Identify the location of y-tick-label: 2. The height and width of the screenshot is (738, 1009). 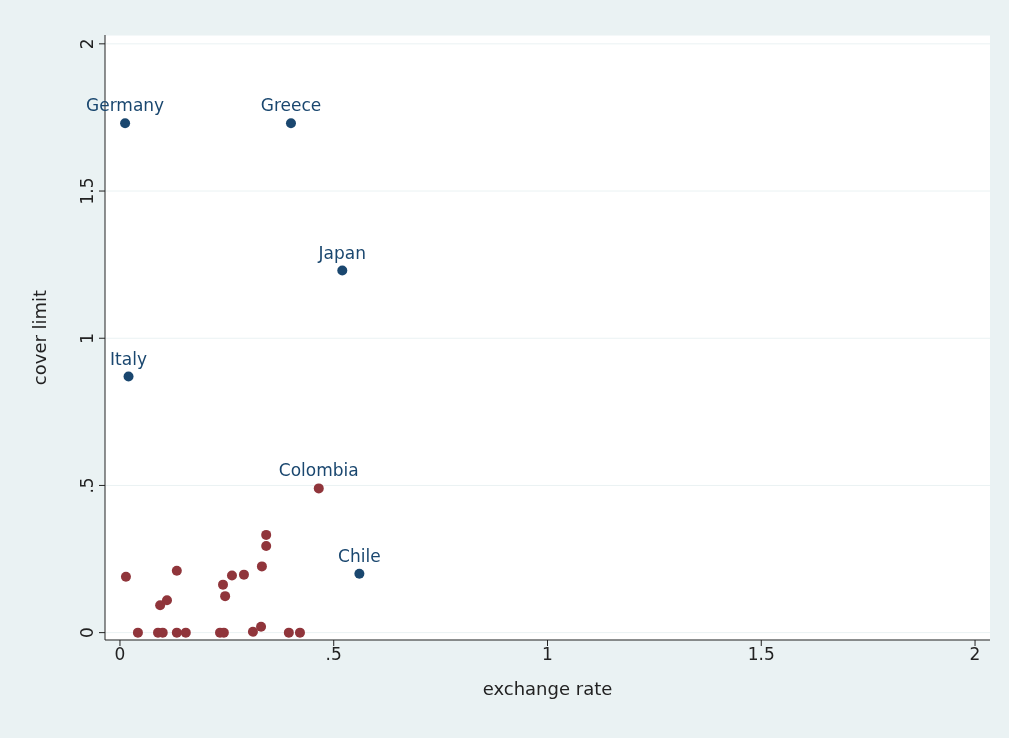
(87, 44).